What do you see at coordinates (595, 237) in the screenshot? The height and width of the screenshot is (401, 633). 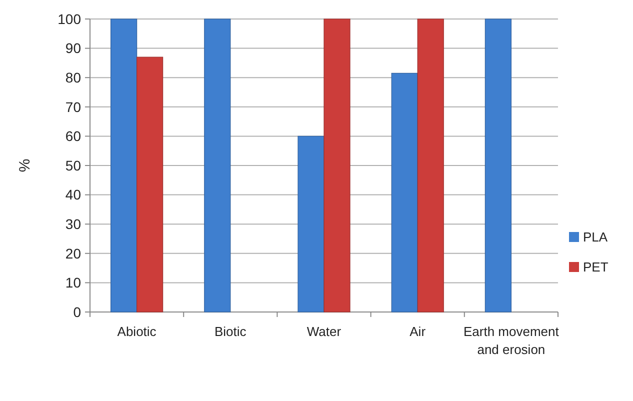 I see `legend-label: PLA` at bounding box center [595, 237].